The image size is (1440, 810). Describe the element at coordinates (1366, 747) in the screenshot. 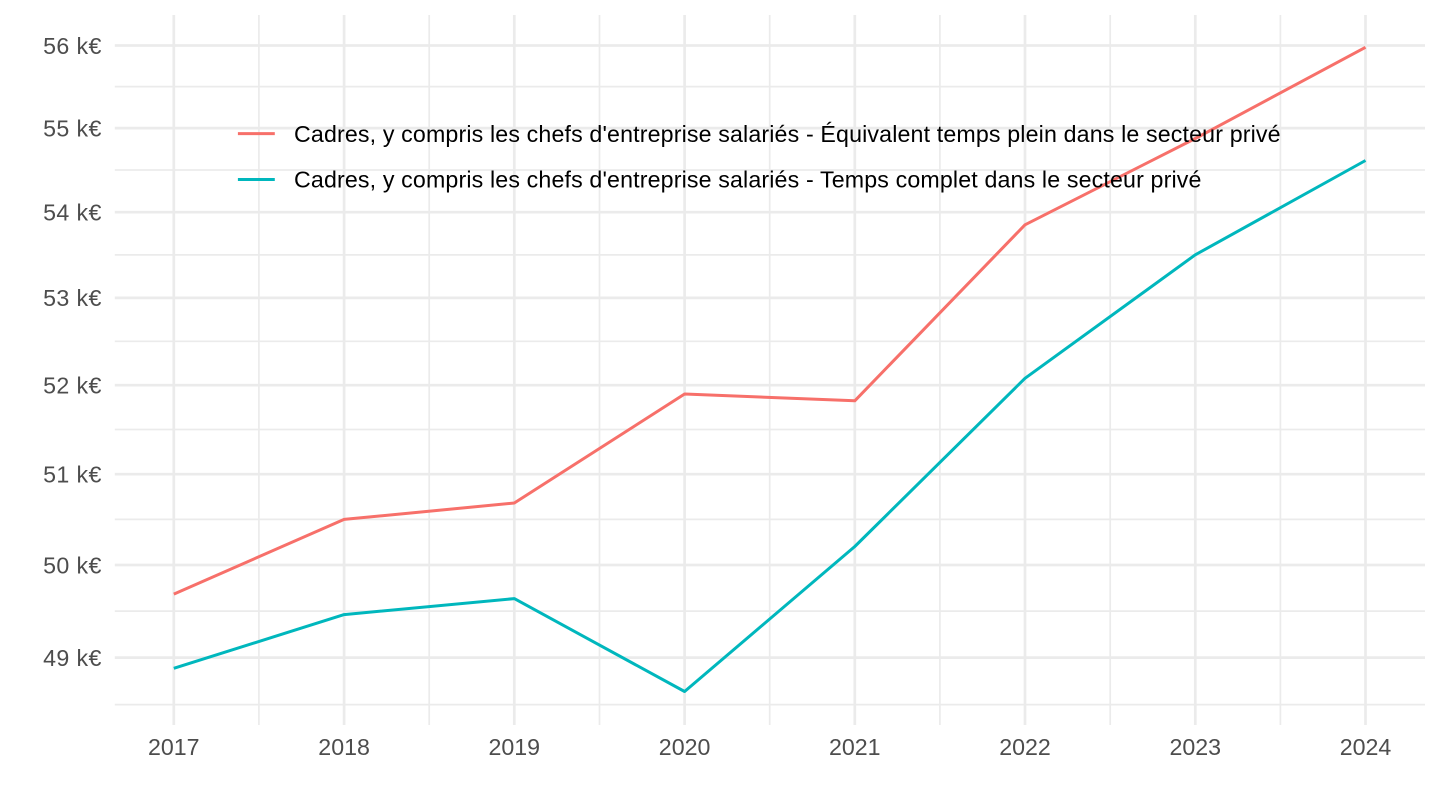

I see `svg-text: 2024` at that location.